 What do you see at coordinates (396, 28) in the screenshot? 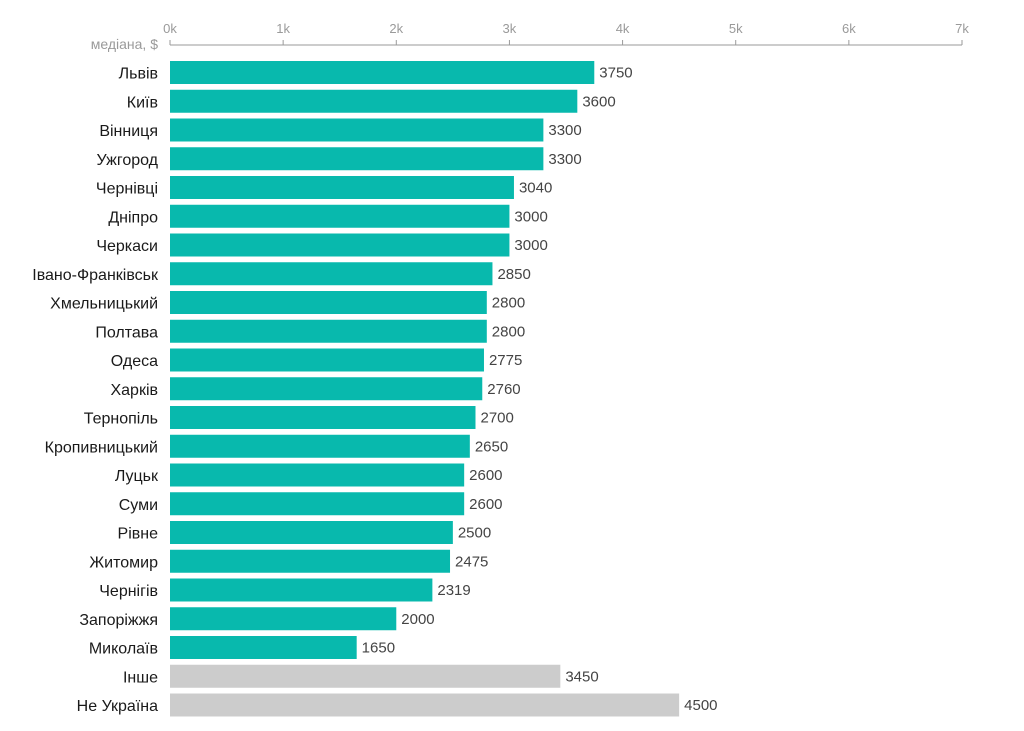
I see `x-tick-label: 2k` at bounding box center [396, 28].